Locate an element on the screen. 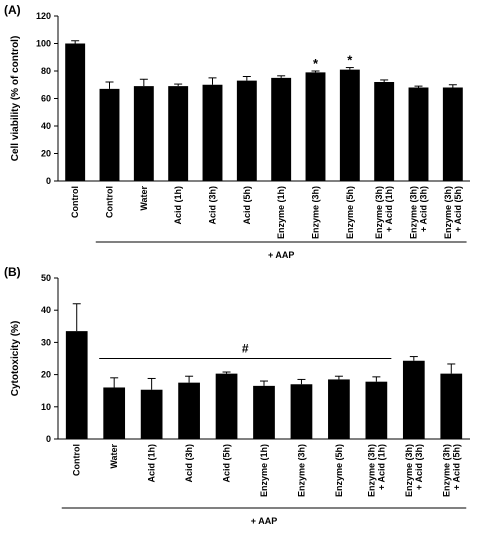 The image size is (480, 537). y-tick-label: 50 is located at coordinates (46, 278).